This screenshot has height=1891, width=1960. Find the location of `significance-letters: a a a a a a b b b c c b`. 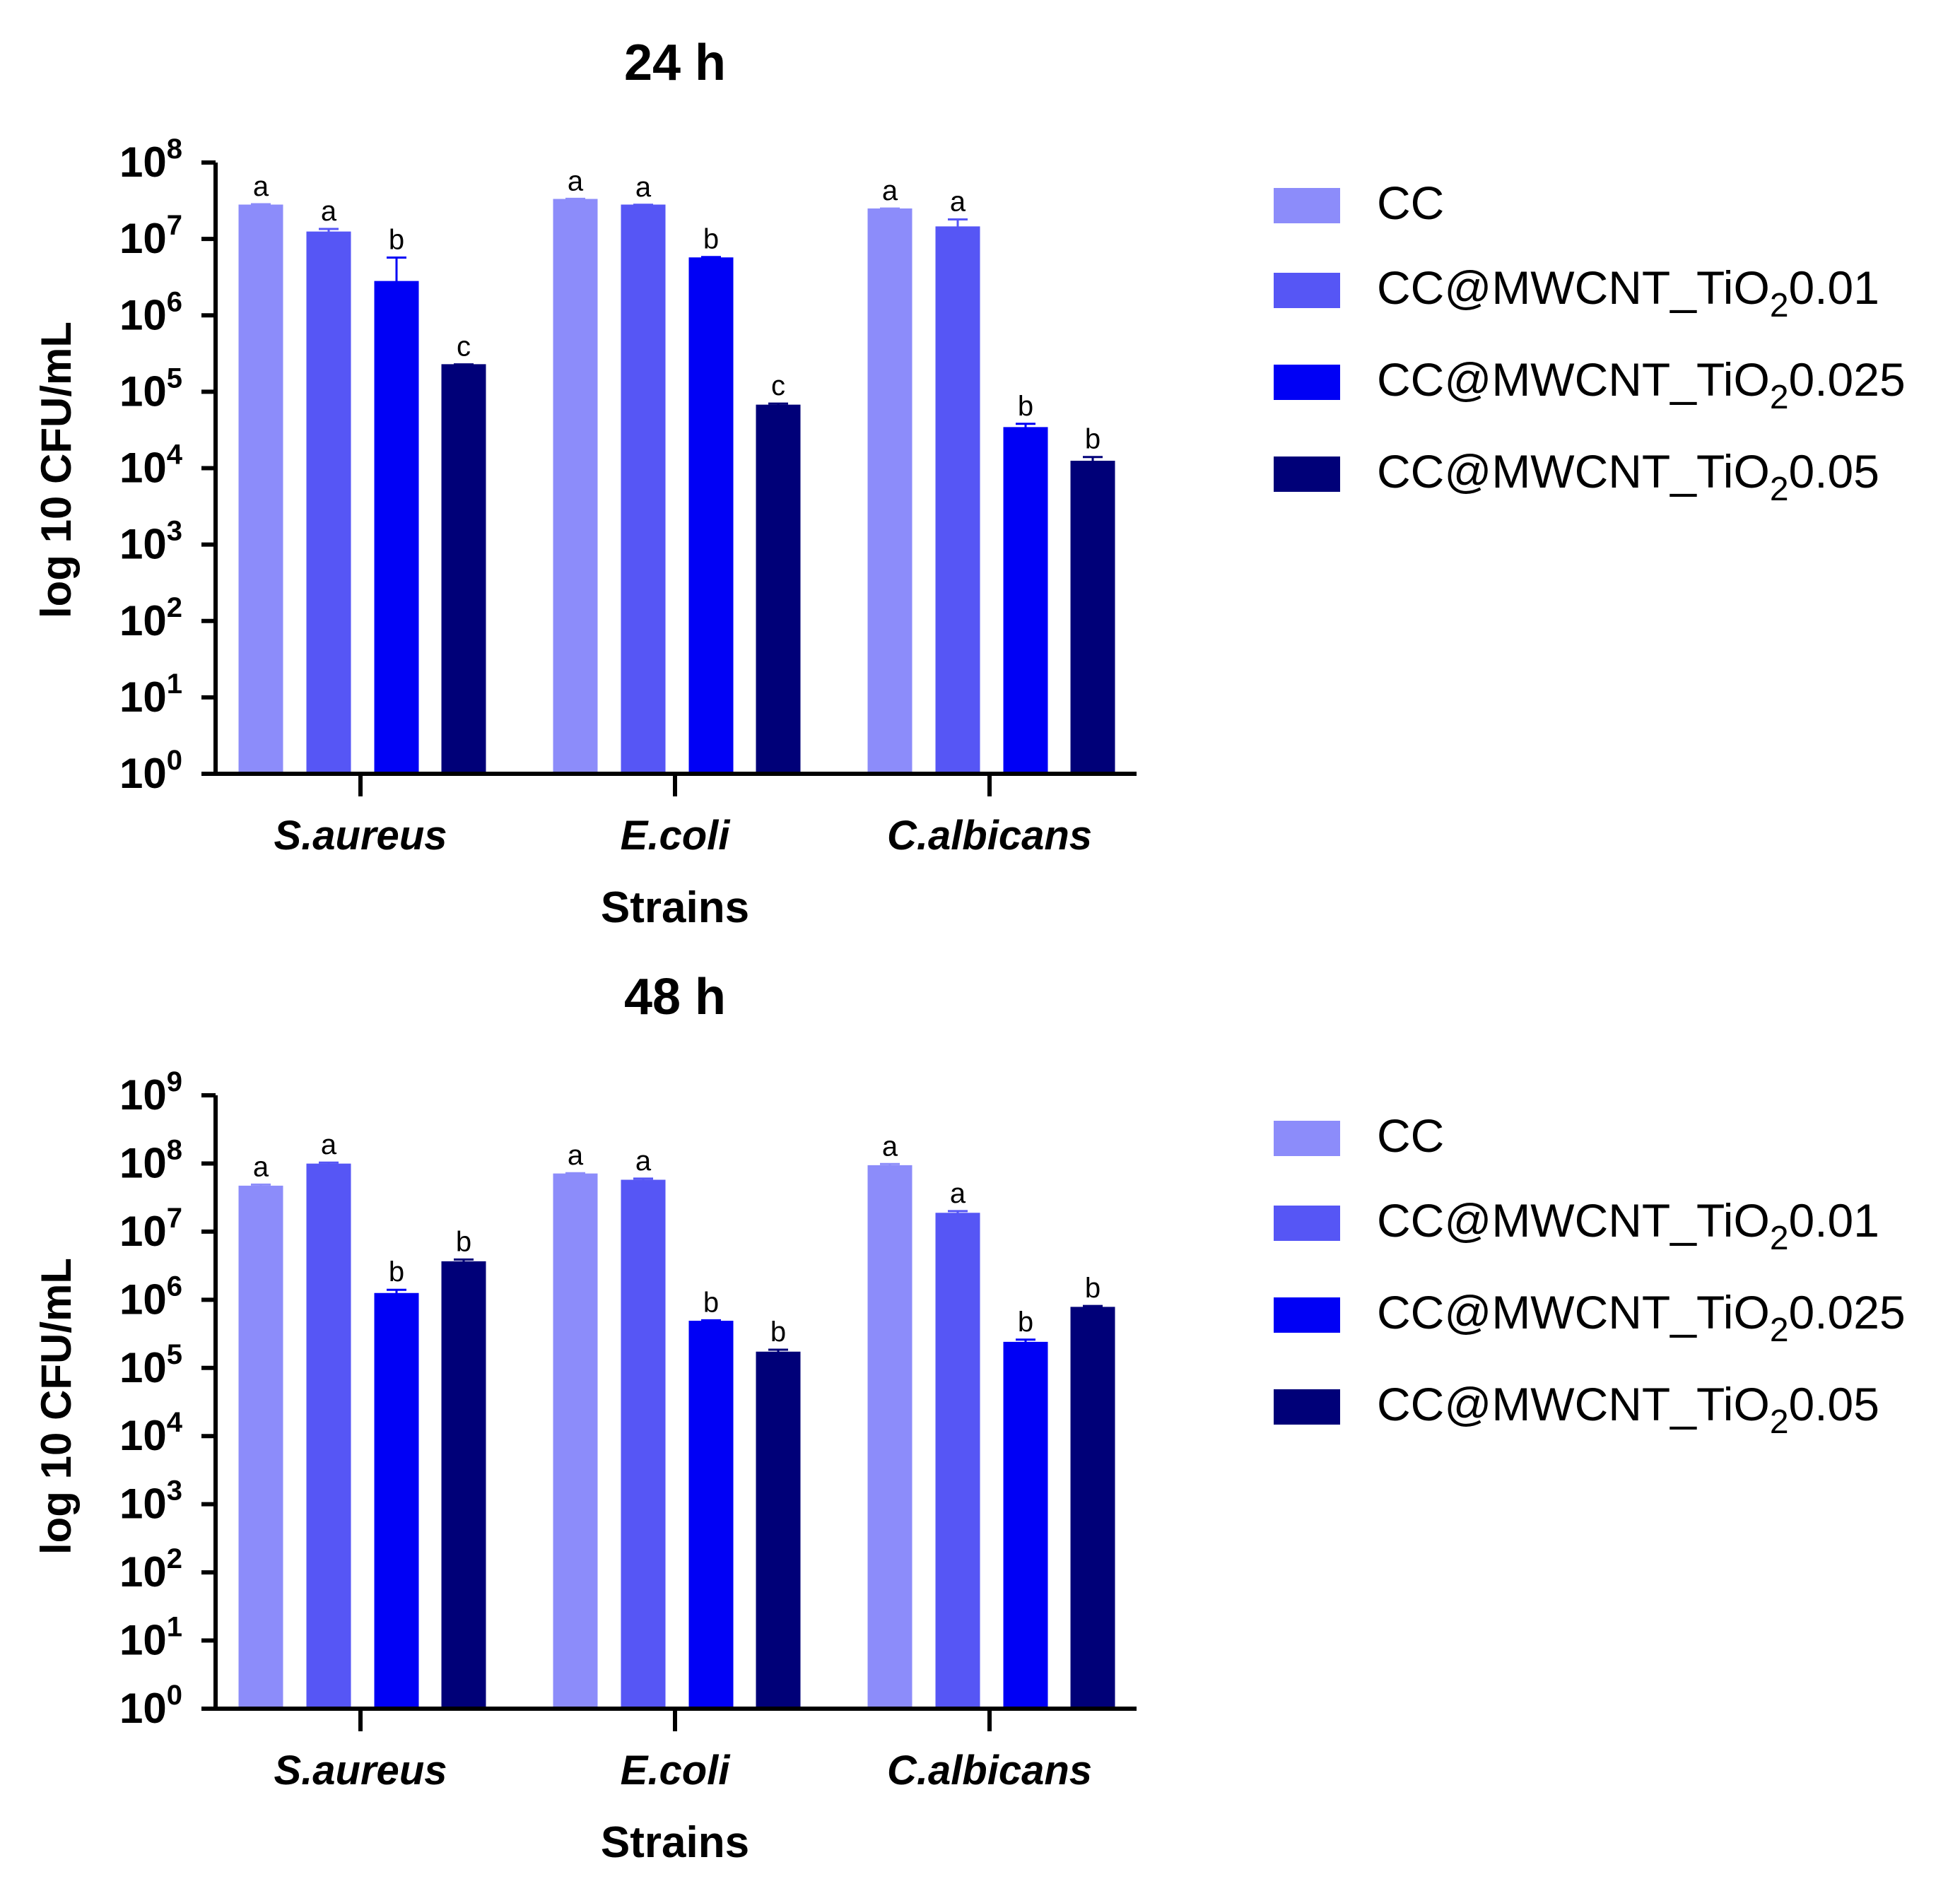

significance-letters: a a a a a a b b b c c b is located at coordinates (677, 309).